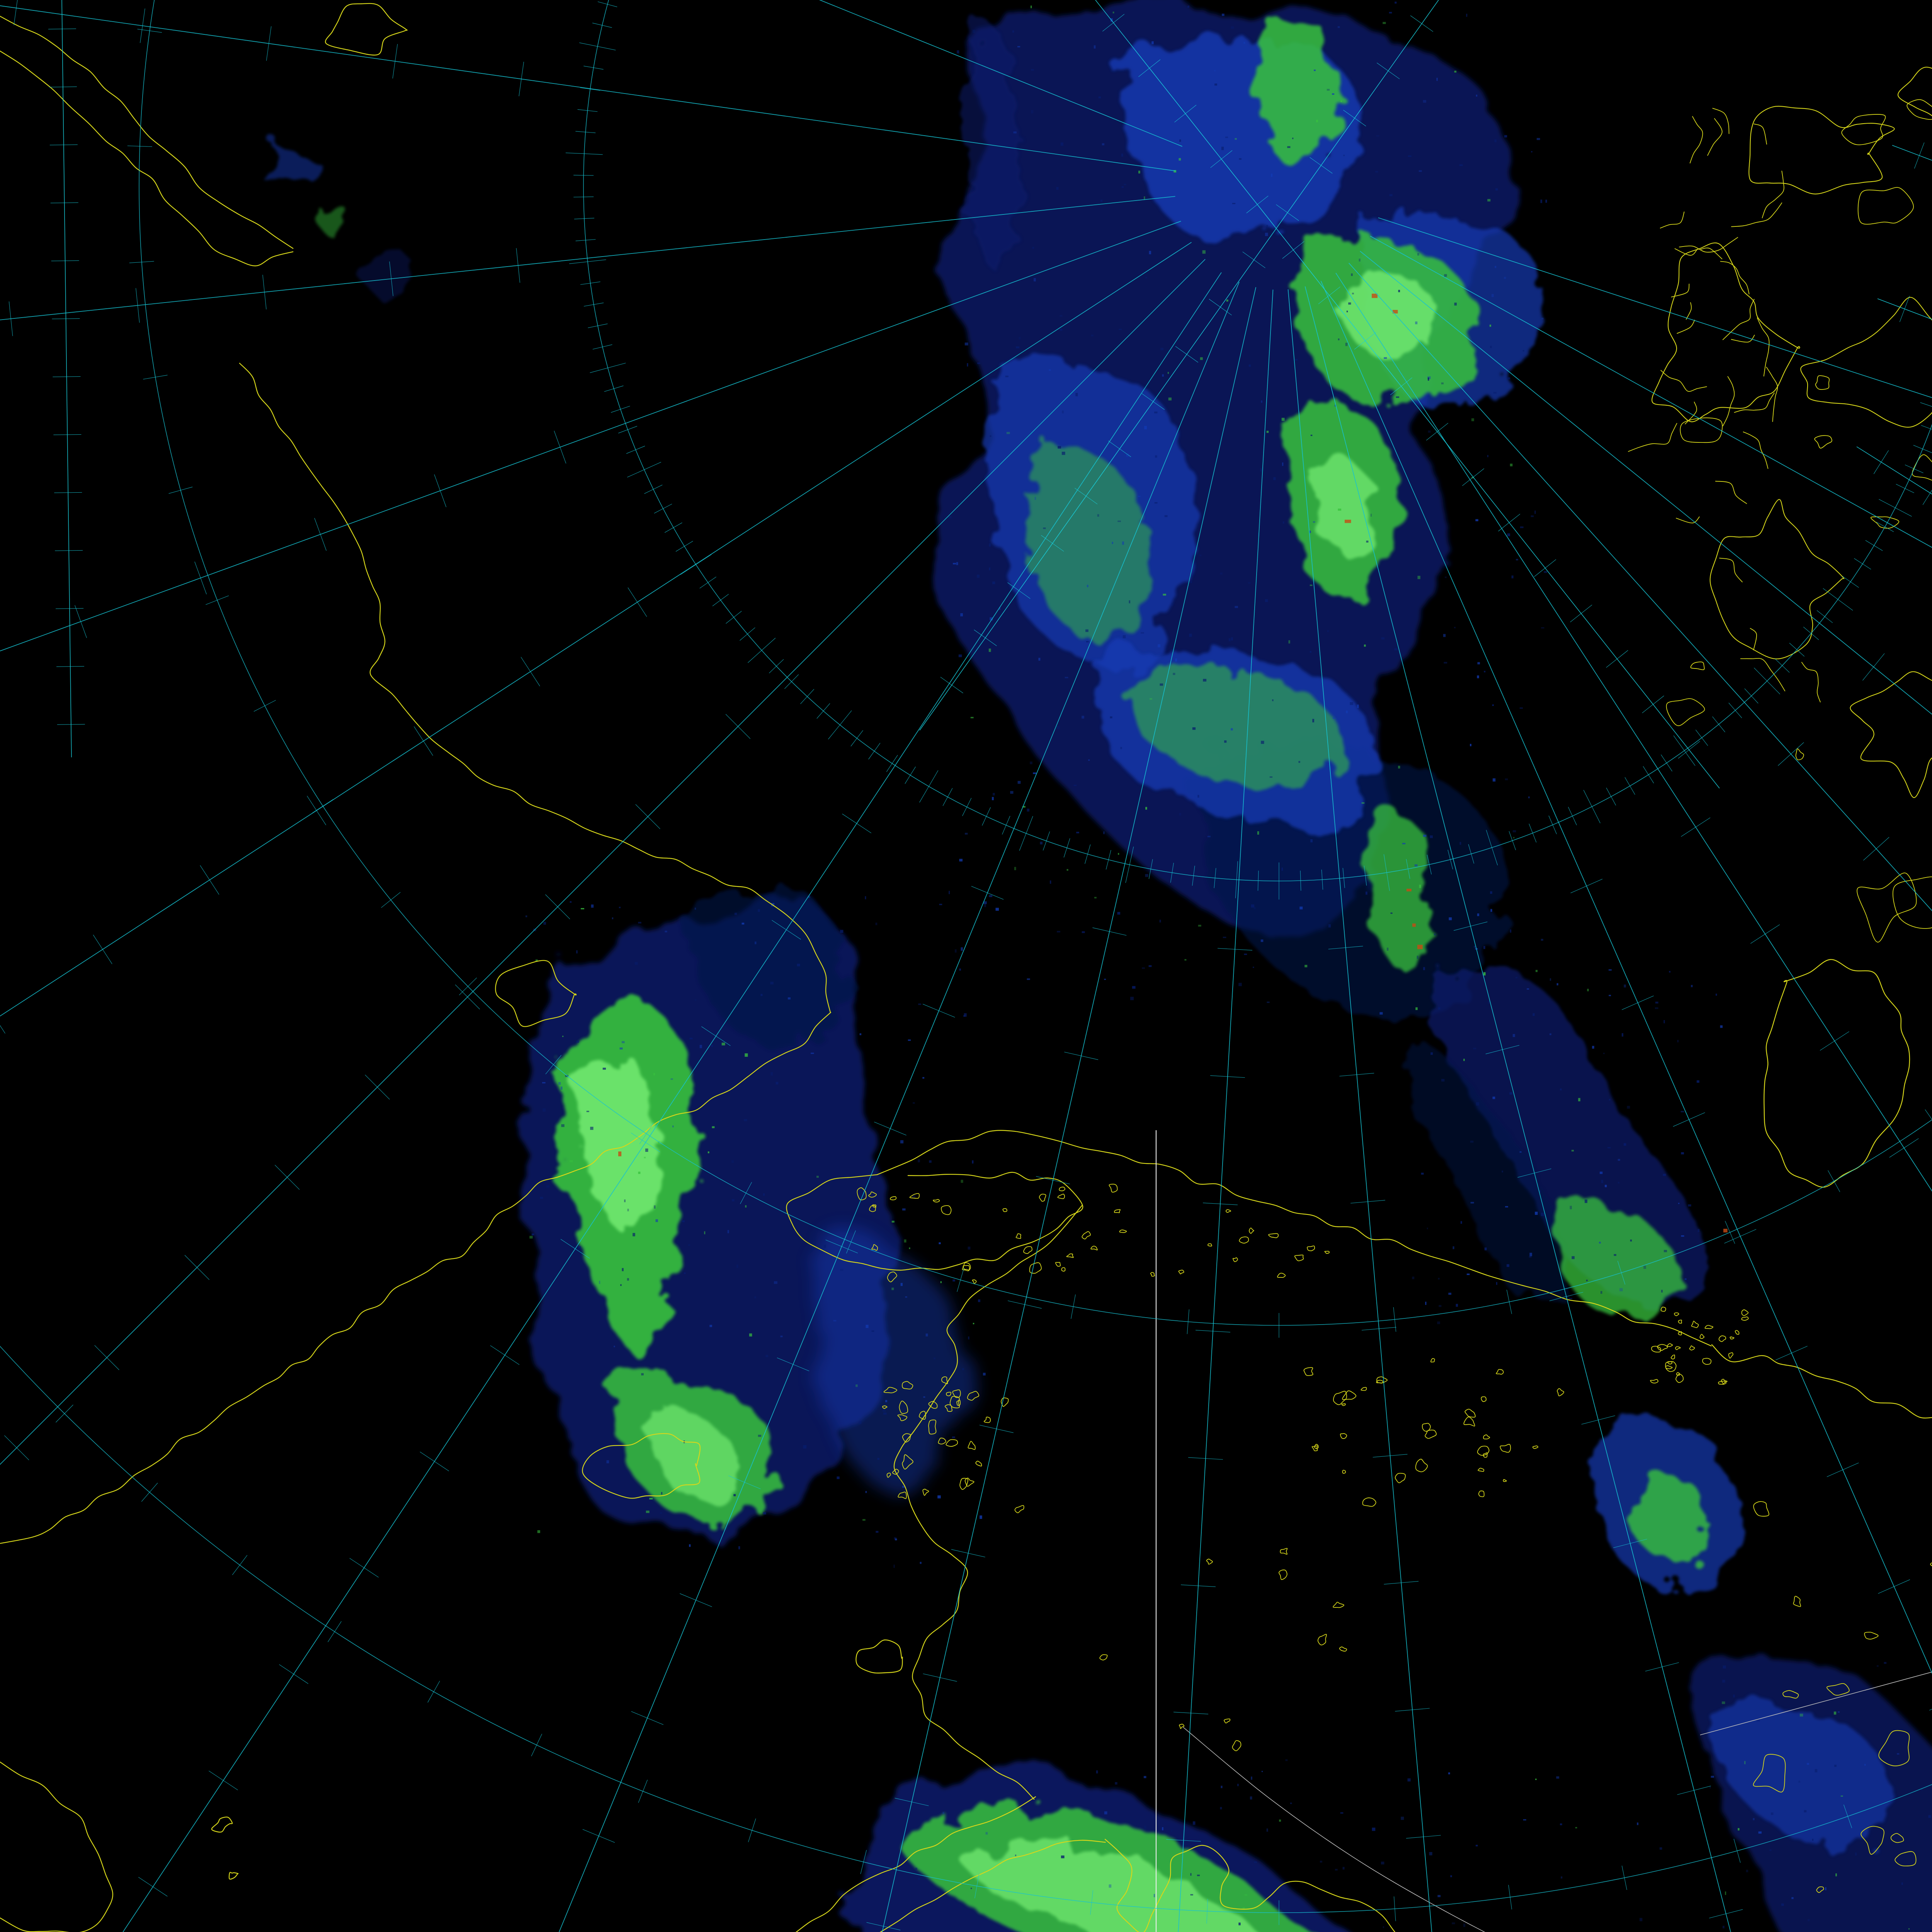  What do you see at coordinates (1414, 925) in the screenshot?
I see `so2-hot-speck` at bounding box center [1414, 925].